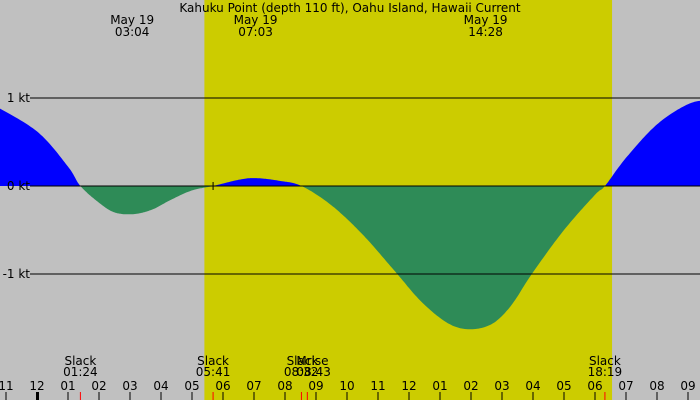 The width and height of the screenshot is (700, 400). I want to click on x-tick-label-19: 06, so click(594, 386).